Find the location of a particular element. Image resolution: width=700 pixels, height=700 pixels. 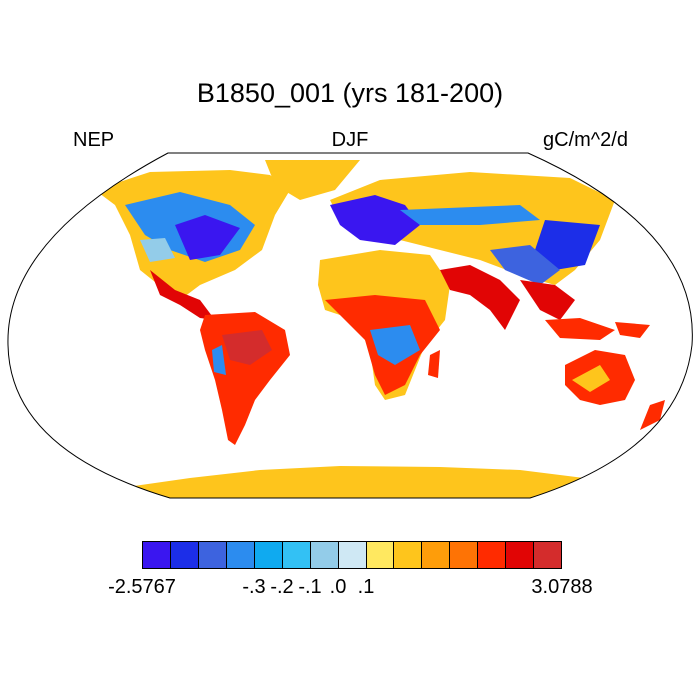

colorbar is located at coordinates (352, 555).